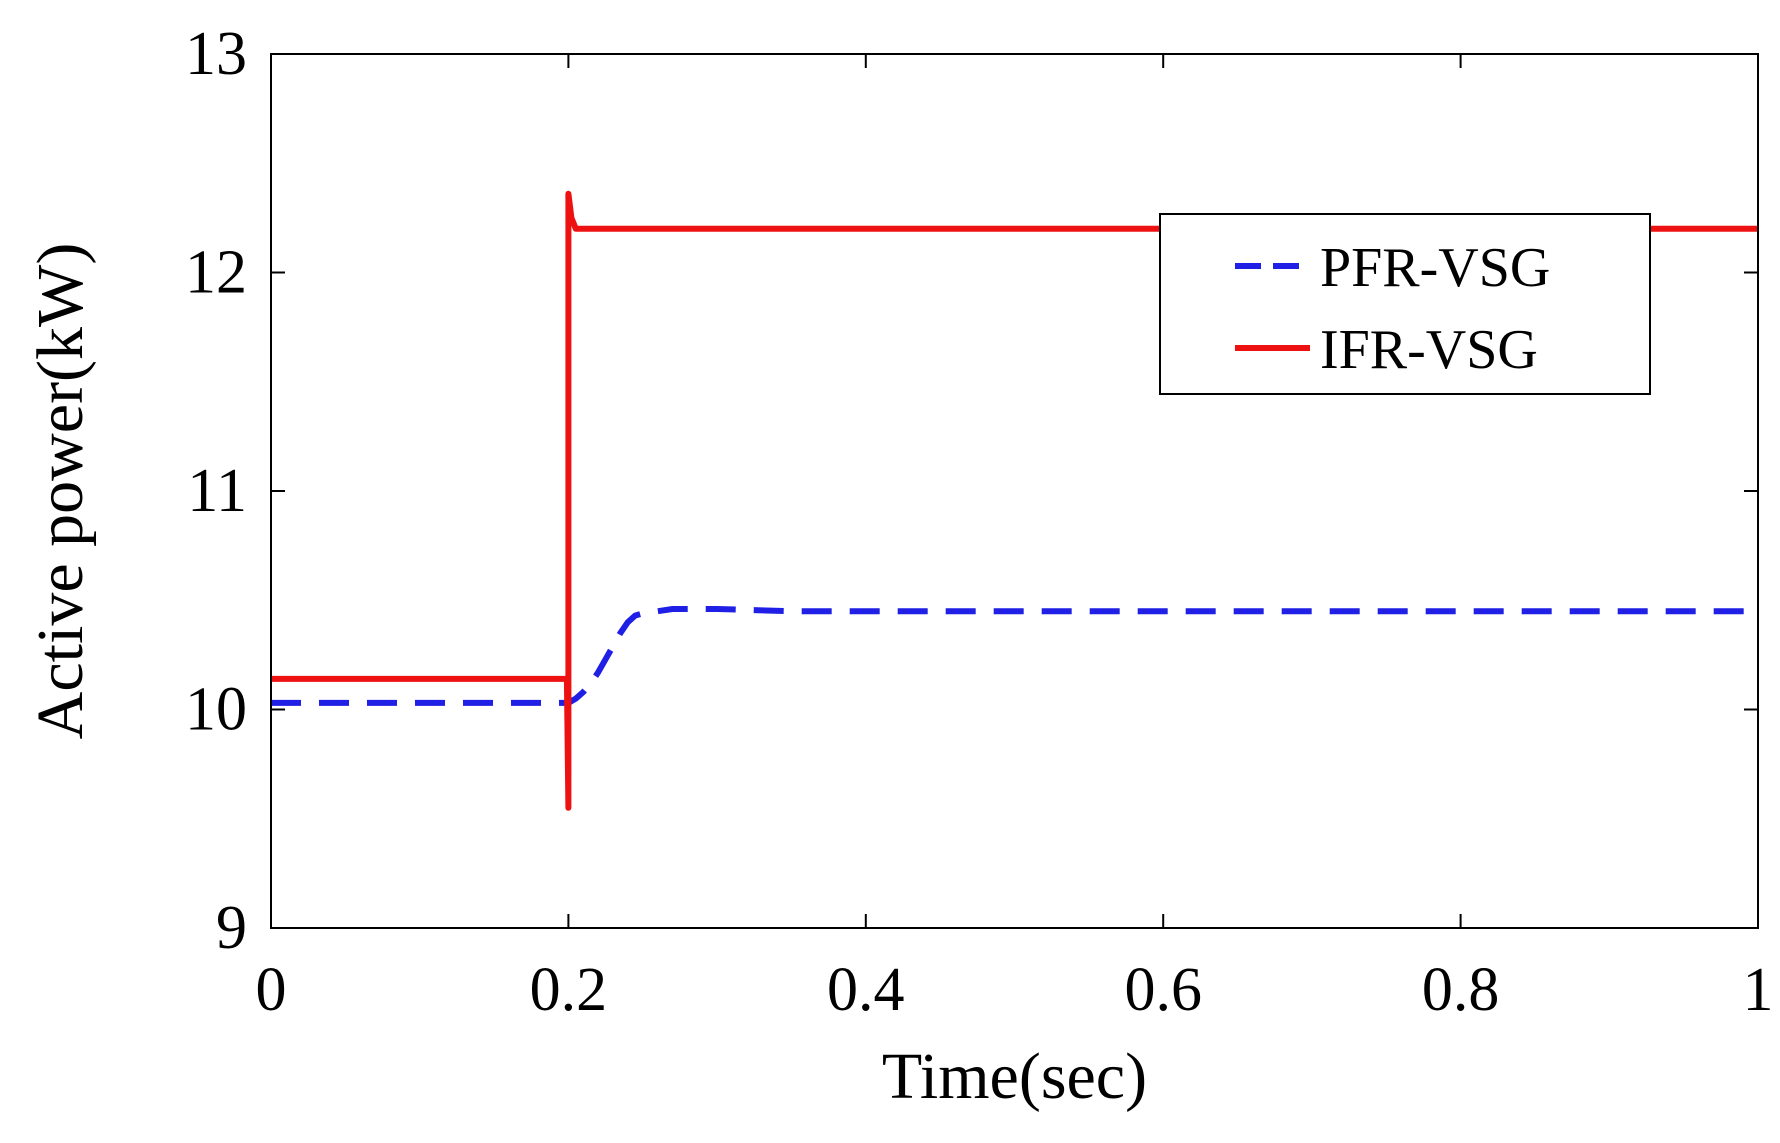  Describe the element at coordinates (217, 491) in the screenshot. I see `y-tick-label-2: 11` at that location.